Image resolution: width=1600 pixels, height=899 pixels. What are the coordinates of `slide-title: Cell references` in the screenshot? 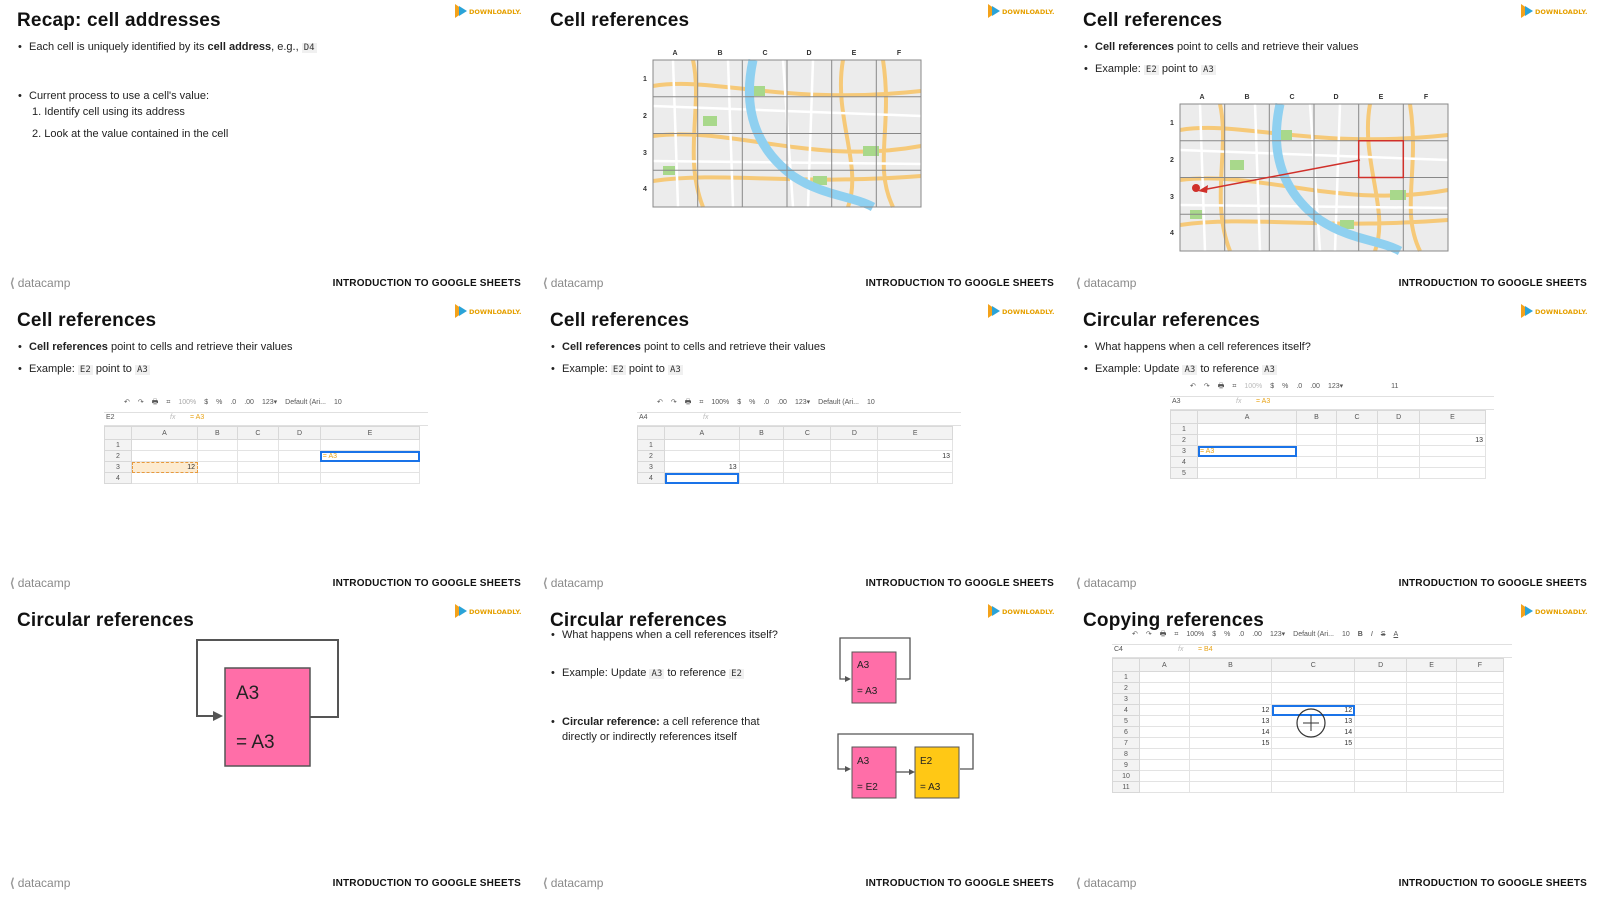 It's located at (1153, 20).